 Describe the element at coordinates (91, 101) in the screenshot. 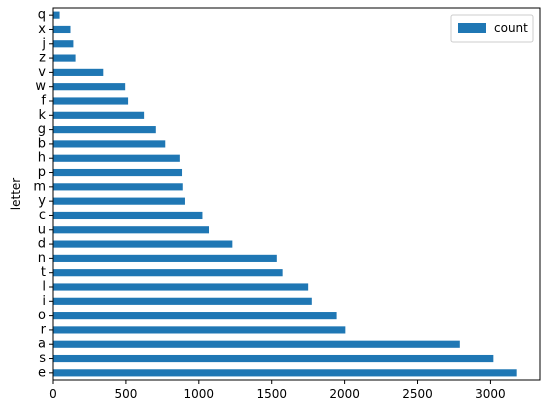

I see `bar-f` at that location.